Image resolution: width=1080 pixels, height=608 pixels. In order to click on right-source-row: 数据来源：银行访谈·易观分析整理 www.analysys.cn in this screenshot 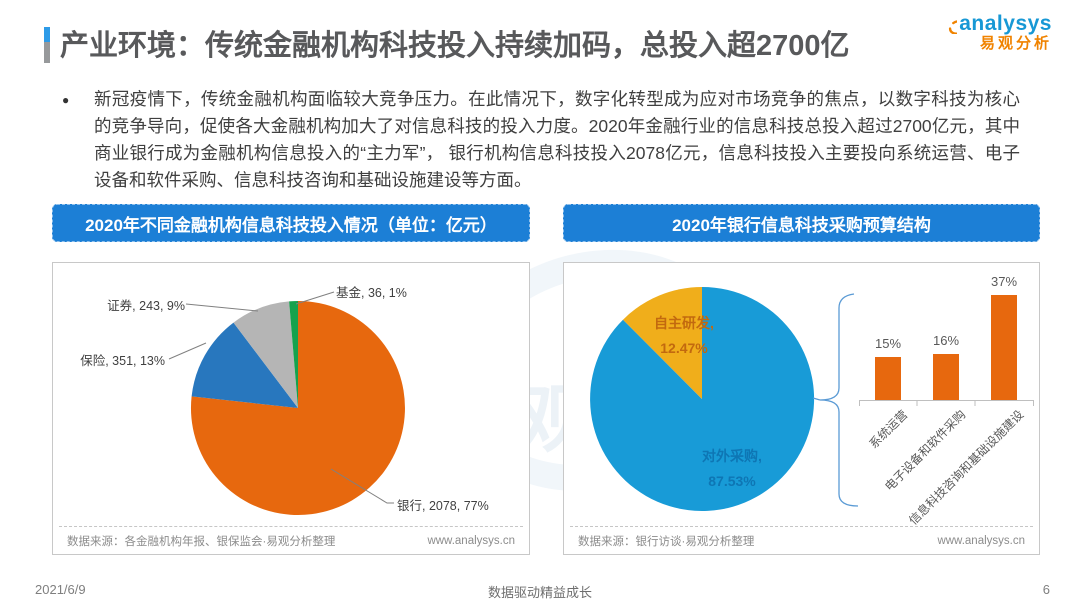, I will do `click(801, 540)`.